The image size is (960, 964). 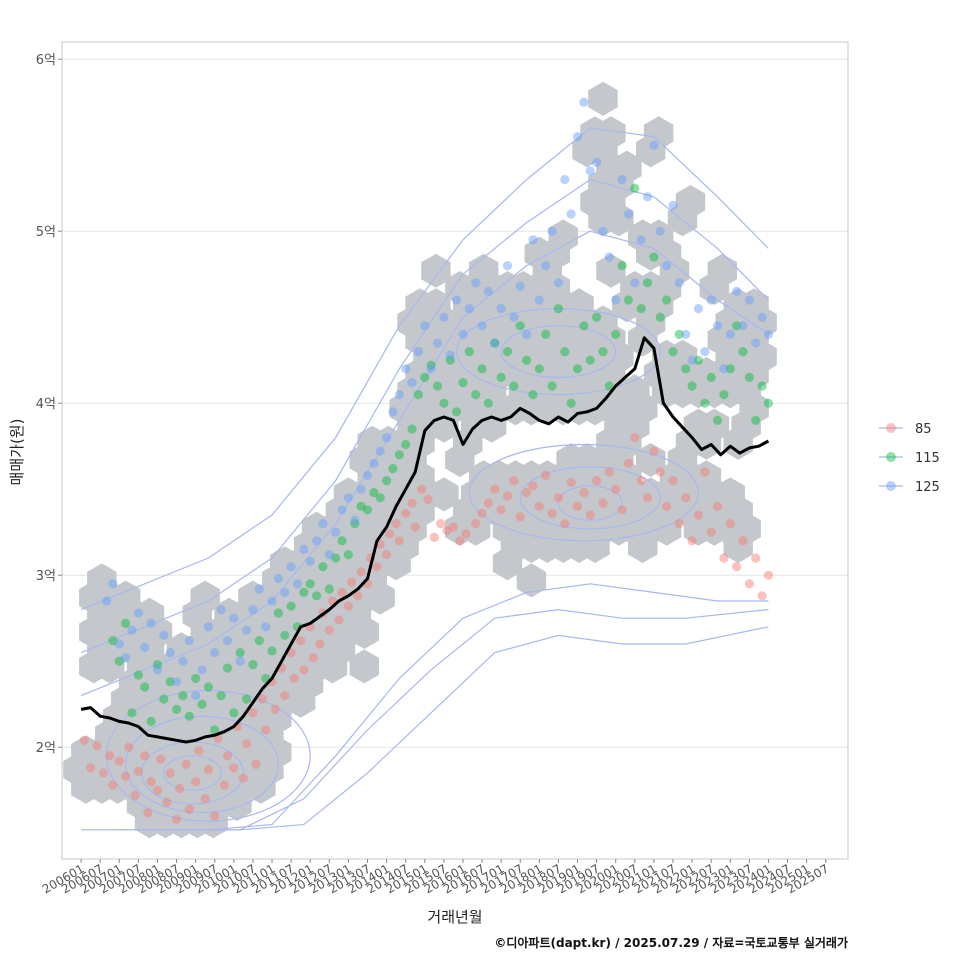 What do you see at coordinates (17, 452) in the screenshot?
I see `y-axis-title: 매매가(원)` at bounding box center [17, 452].